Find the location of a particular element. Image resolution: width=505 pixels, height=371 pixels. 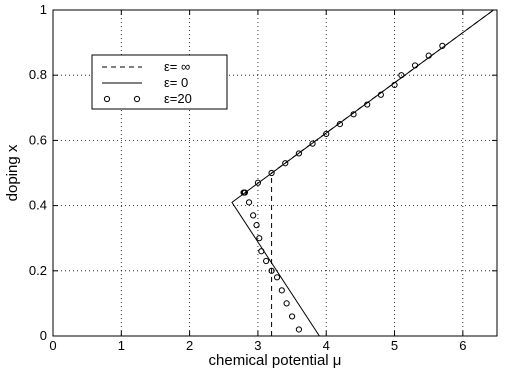

legend-label: ε= 0 is located at coordinates (176, 82).